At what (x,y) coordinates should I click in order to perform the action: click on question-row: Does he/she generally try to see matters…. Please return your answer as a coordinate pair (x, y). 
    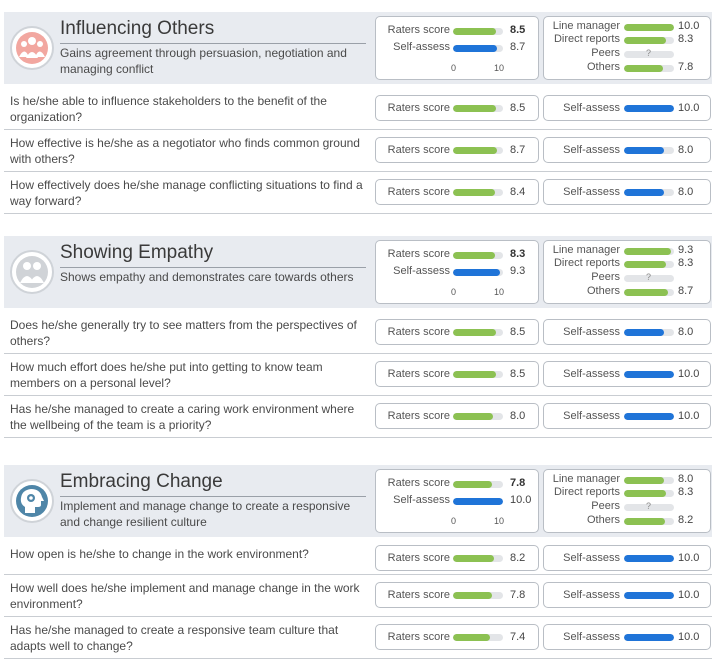
    Looking at the image, I should click on (358, 333).